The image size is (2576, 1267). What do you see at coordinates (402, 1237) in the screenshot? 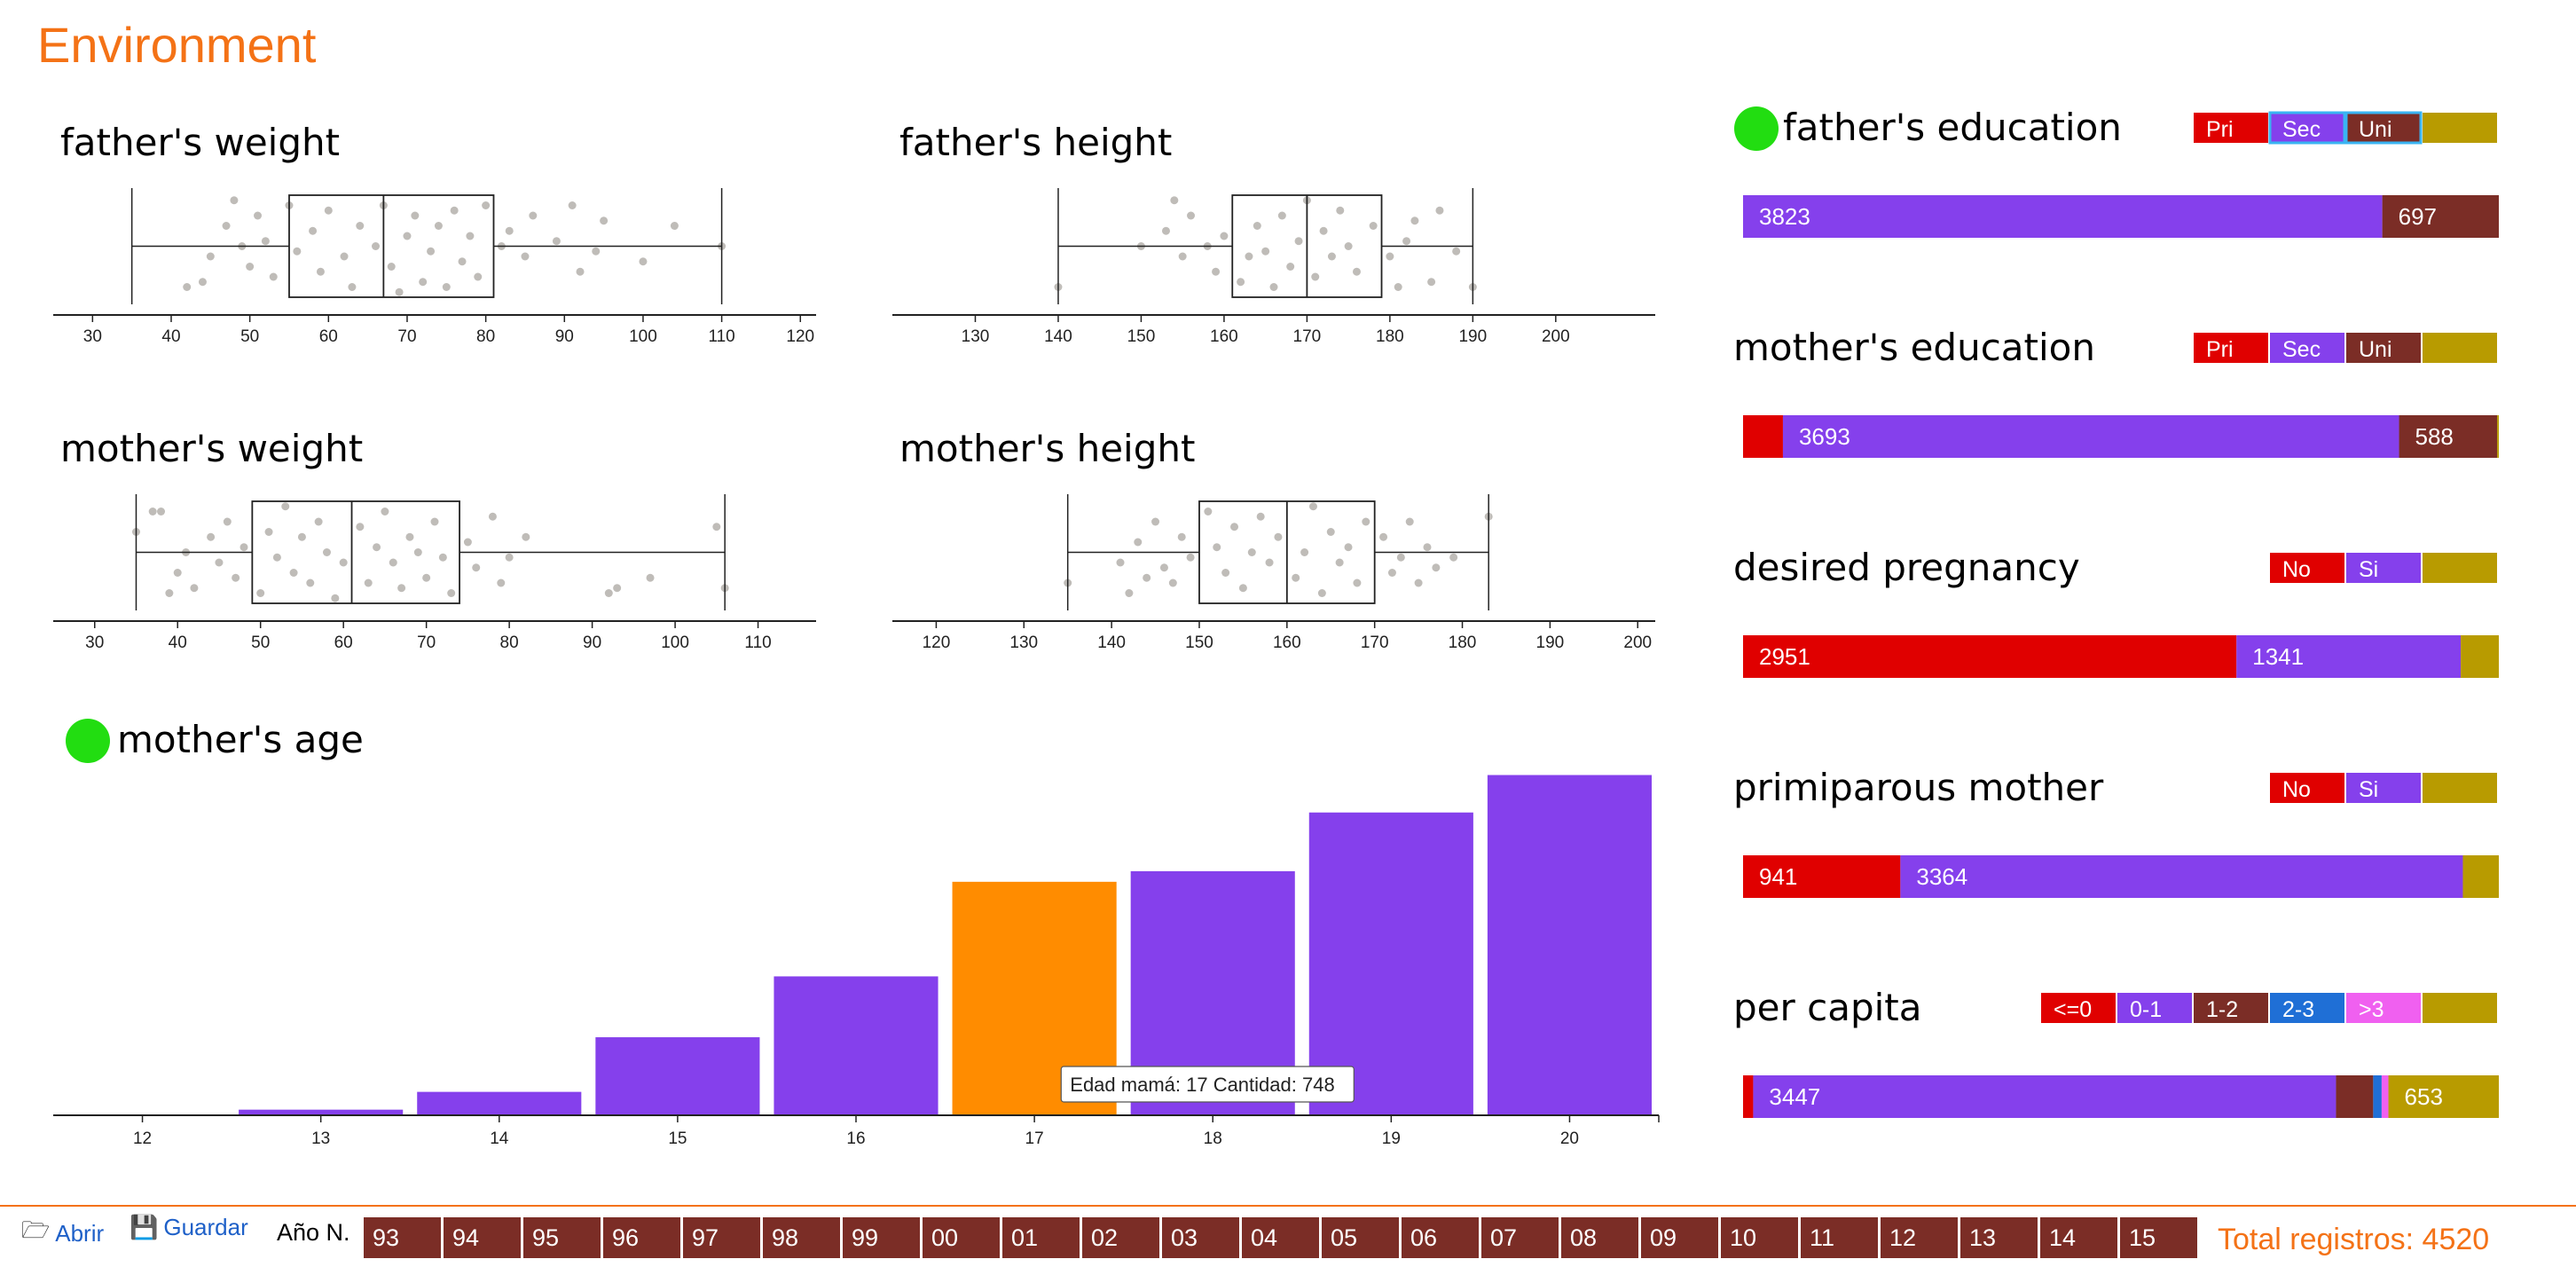
I see `year-button-93: 93` at bounding box center [402, 1237].